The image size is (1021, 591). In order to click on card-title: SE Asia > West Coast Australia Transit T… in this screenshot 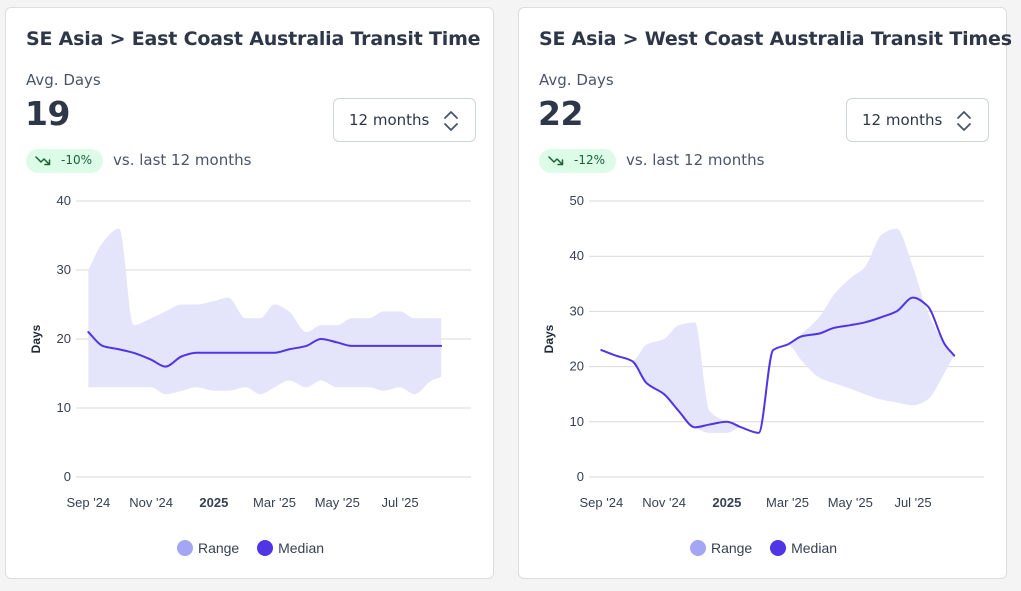, I will do `click(775, 39)`.